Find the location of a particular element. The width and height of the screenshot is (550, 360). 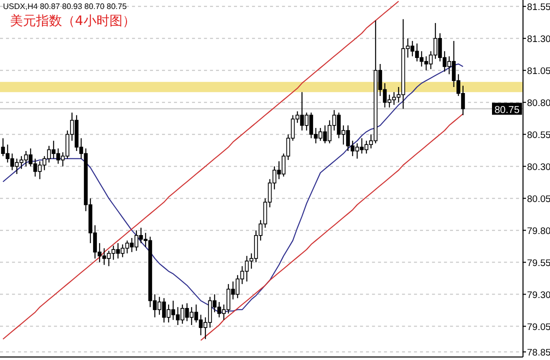

y-tick-label: 81.30 is located at coordinates (538, 39).